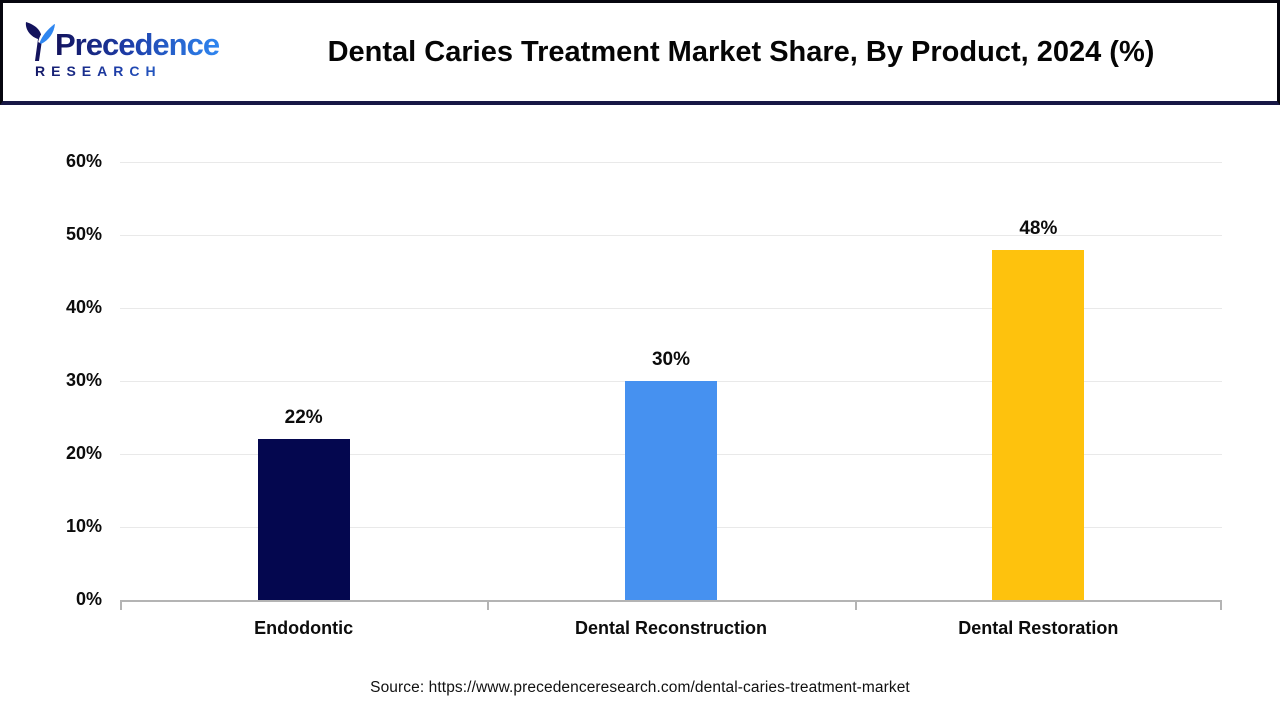 The height and width of the screenshot is (720, 1280). I want to click on bar-value-label: 30%, so click(671, 359).